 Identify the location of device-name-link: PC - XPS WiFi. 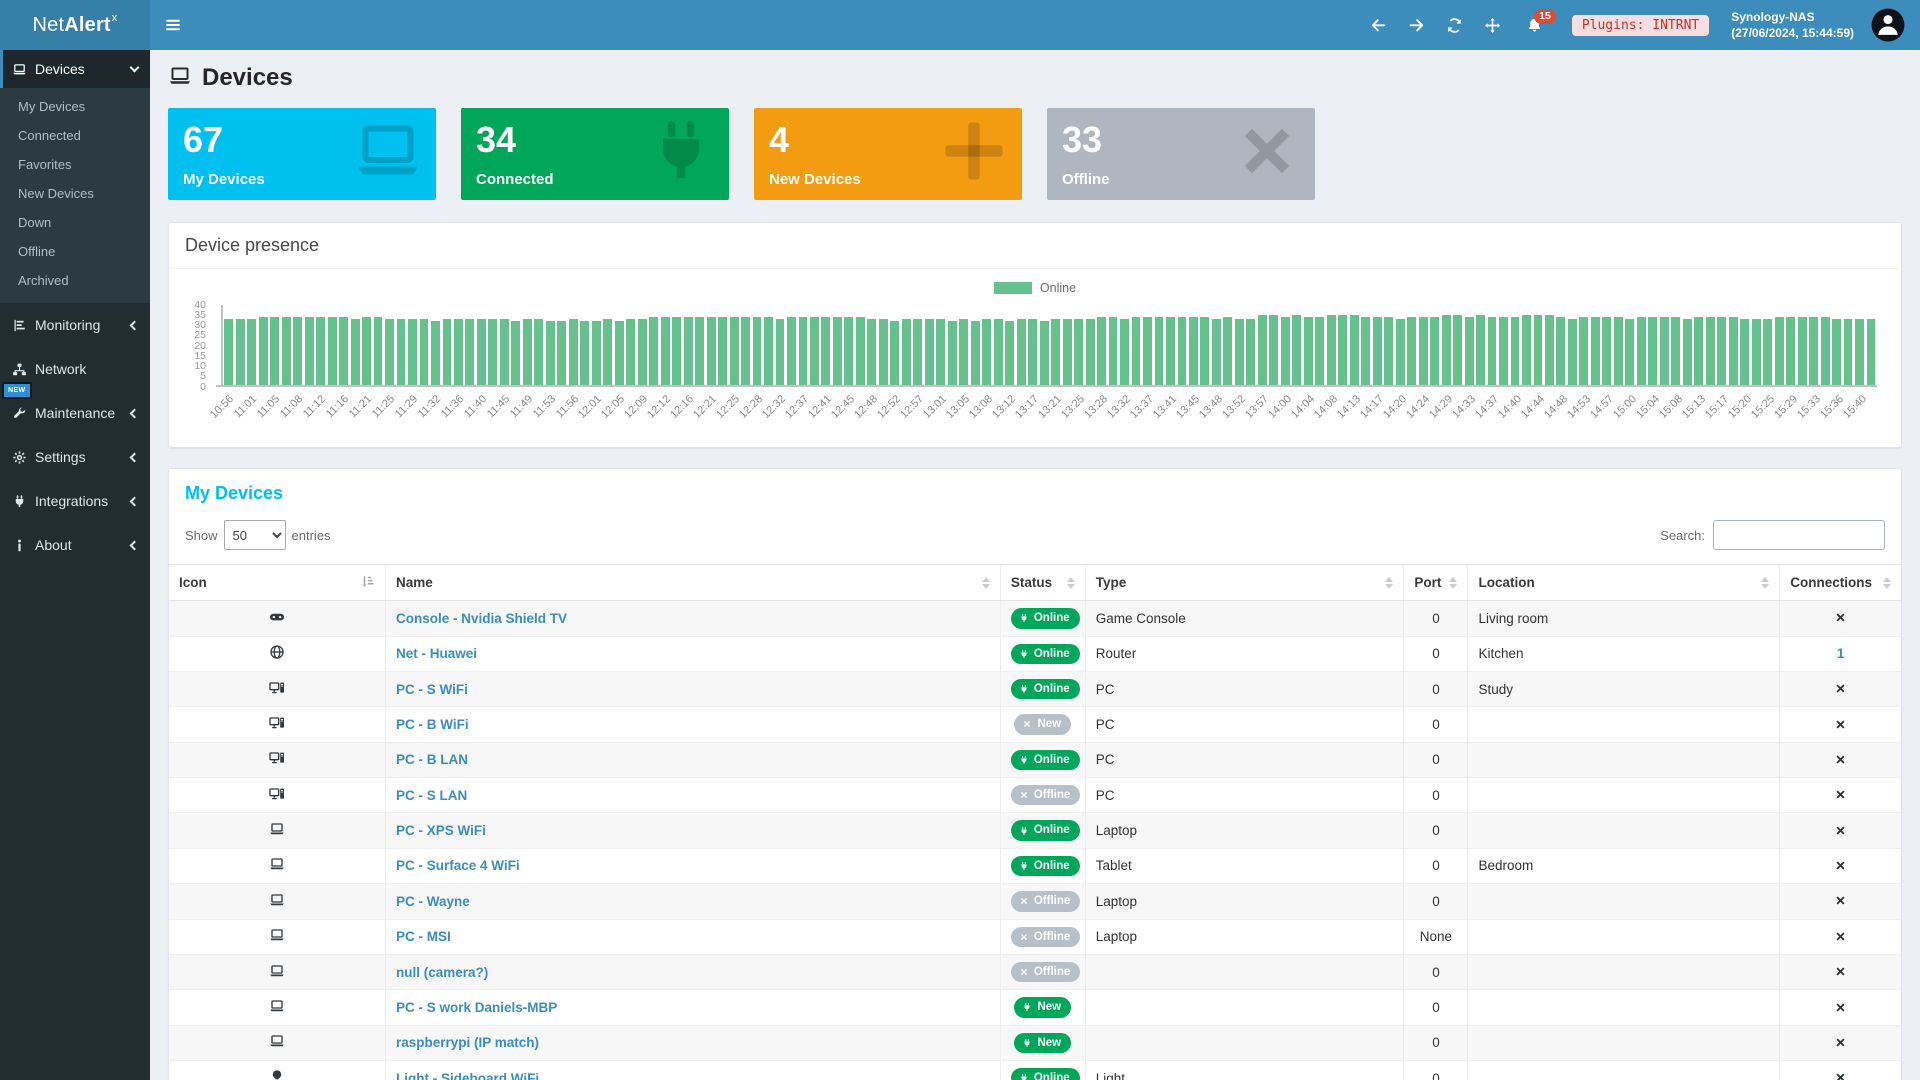
(441, 831).